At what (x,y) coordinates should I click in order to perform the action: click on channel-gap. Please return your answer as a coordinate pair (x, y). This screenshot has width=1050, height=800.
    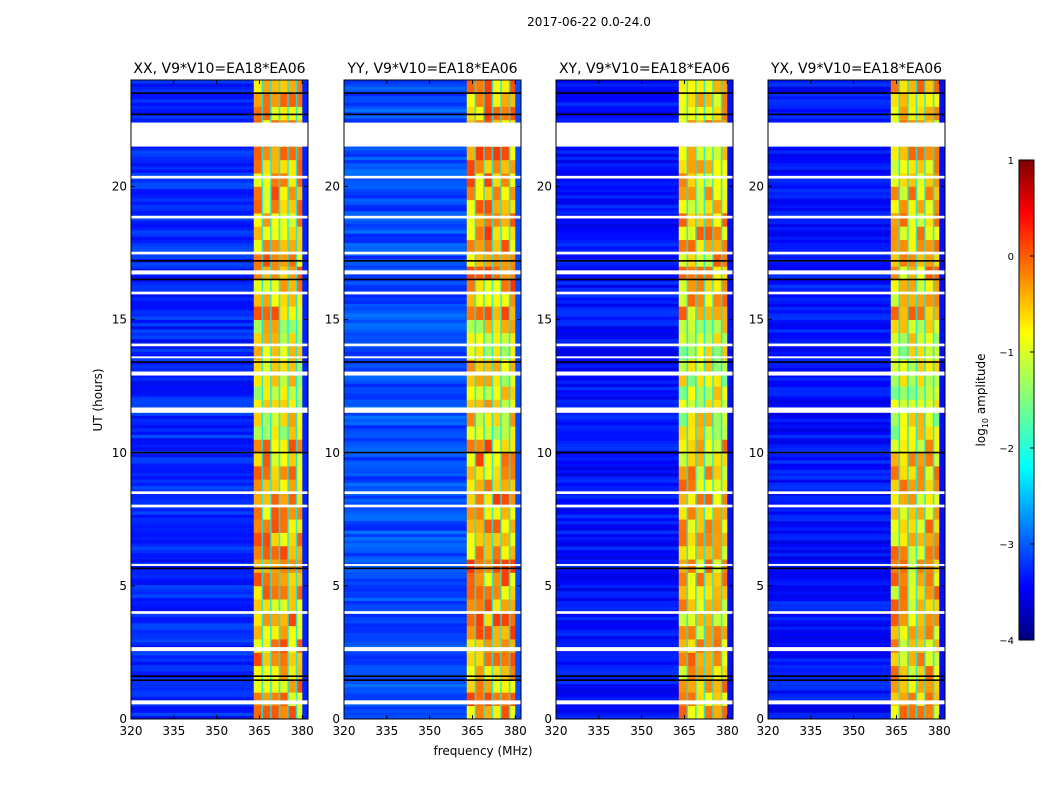
    Looking at the image, I should click on (721, 399).